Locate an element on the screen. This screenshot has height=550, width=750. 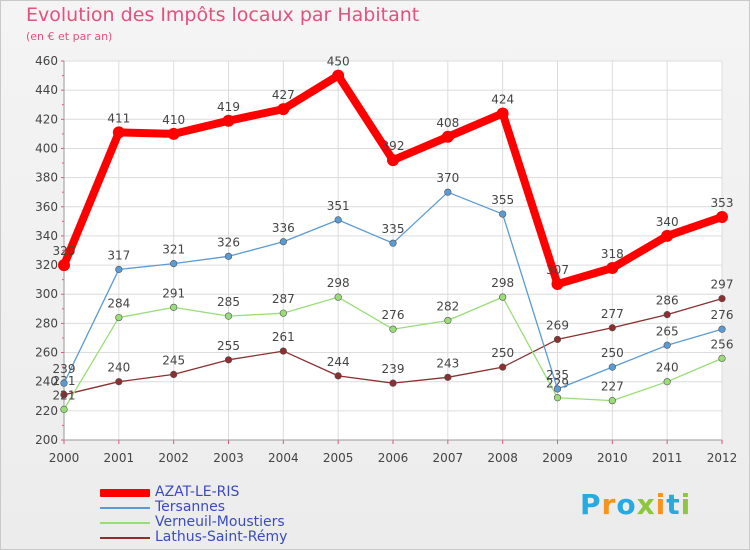
x-tick-label: 2005 is located at coordinates (338, 458).